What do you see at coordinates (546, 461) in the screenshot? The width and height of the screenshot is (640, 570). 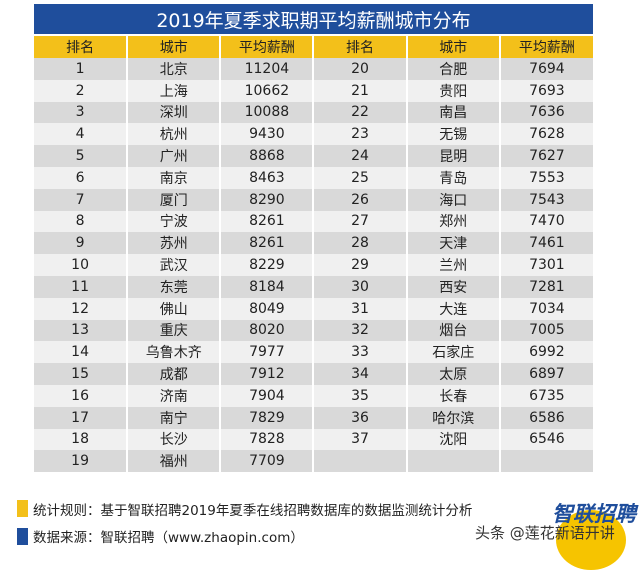 I see `salary-cell` at bounding box center [546, 461].